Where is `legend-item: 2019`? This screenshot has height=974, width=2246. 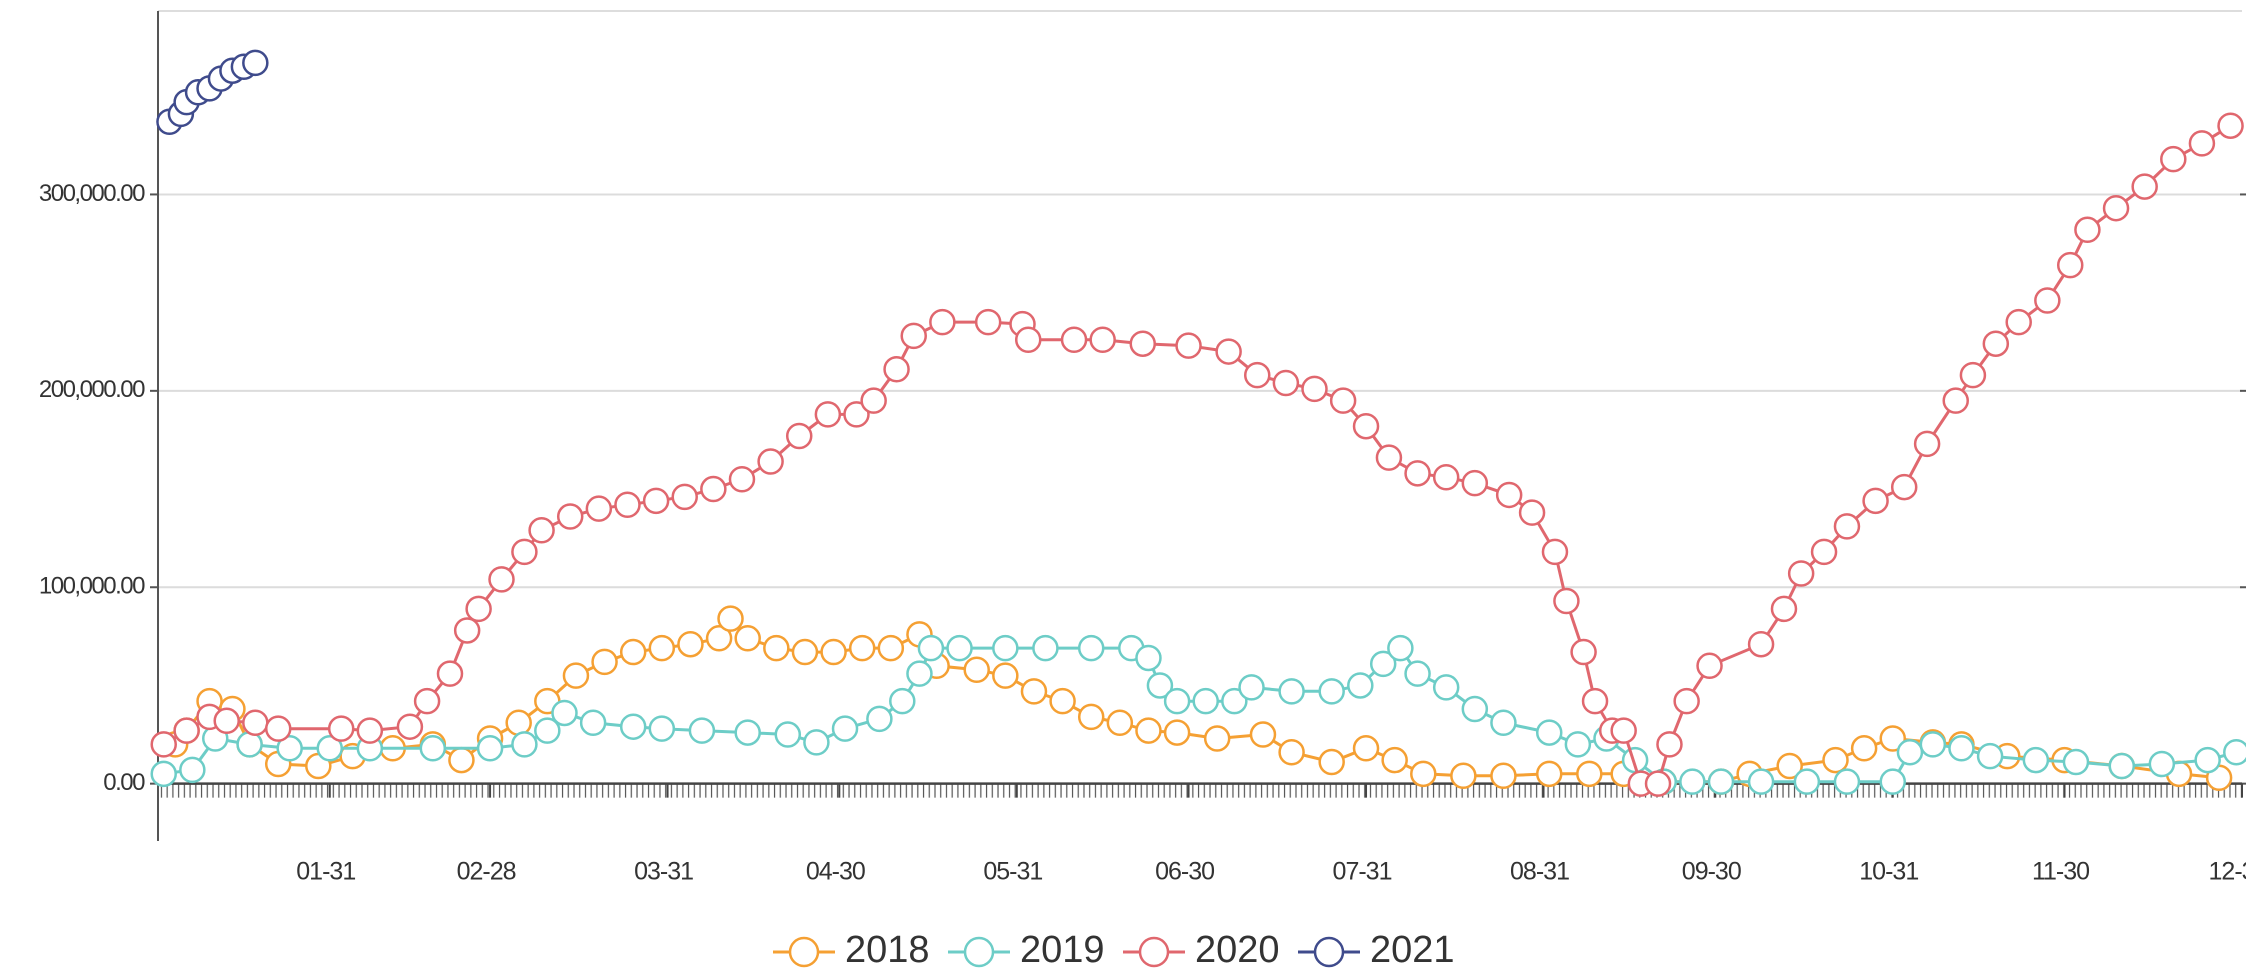 legend-item: 2019 is located at coordinates (1026, 950).